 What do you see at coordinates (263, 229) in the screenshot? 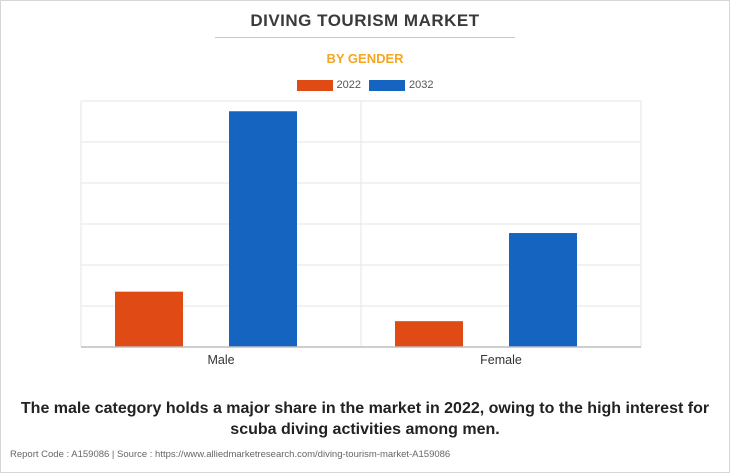
I see `bar-male-2032` at bounding box center [263, 229].